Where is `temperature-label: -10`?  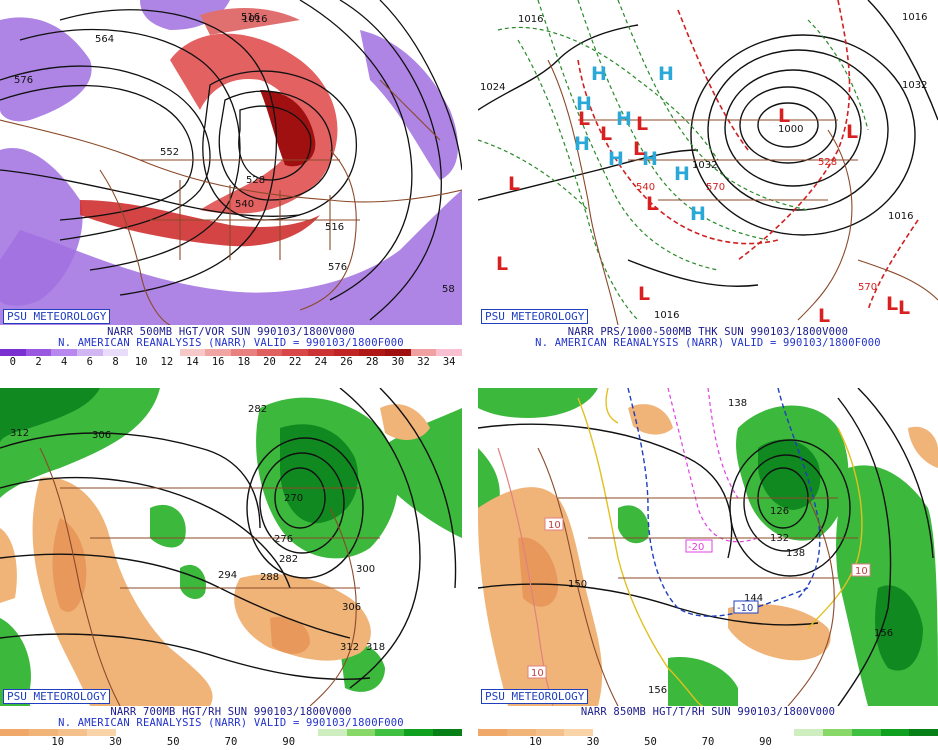 temperature-label: -10 is located at coordinates (745, 608).